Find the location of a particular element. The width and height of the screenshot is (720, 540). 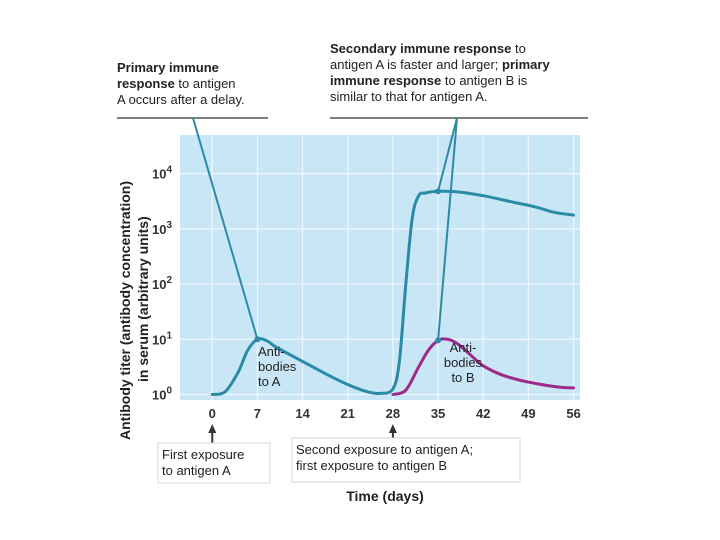

series-label-1-line-0: Anti- is located at coordinates (463, 347).